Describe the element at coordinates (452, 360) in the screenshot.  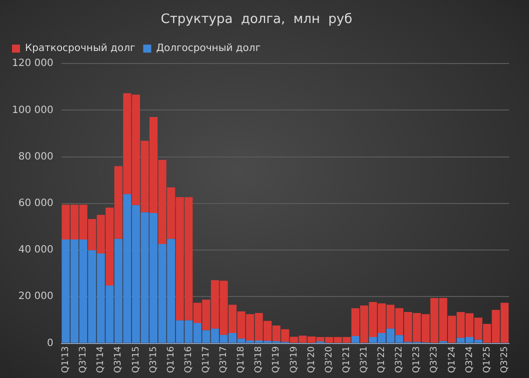
I see `x-tick-label: Q1'24` at that location.